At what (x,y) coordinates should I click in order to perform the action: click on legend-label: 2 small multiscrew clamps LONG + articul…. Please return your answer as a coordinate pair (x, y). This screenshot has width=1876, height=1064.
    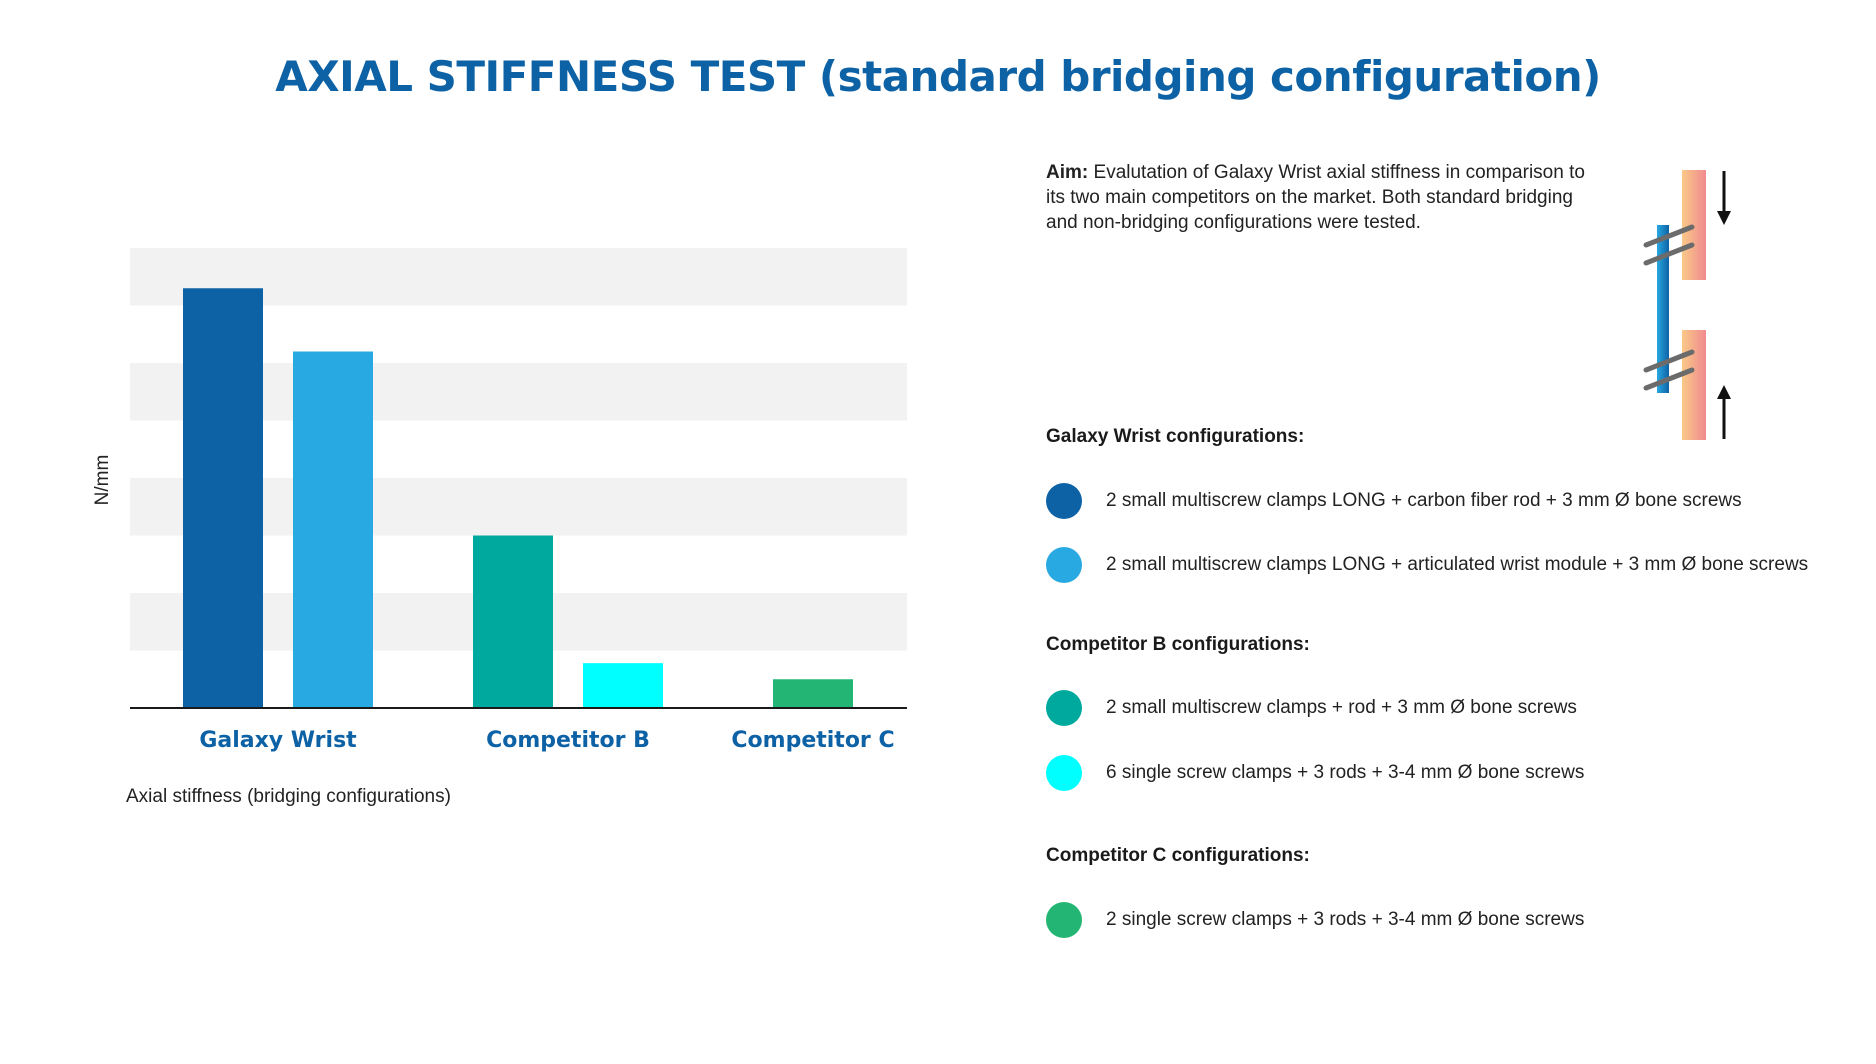
    Looking at the image, I should click on (1457, 564).